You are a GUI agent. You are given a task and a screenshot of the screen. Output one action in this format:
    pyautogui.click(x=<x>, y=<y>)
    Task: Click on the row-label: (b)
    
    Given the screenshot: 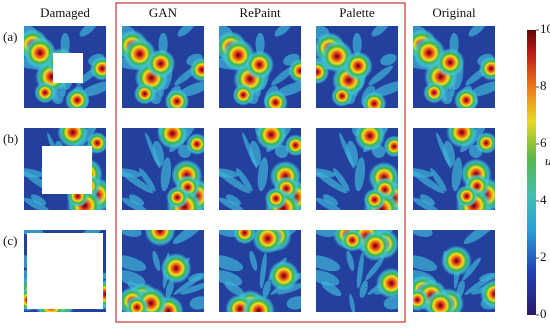 What is the action you would take?
    pyautogui.click(x=10, y=138)
    